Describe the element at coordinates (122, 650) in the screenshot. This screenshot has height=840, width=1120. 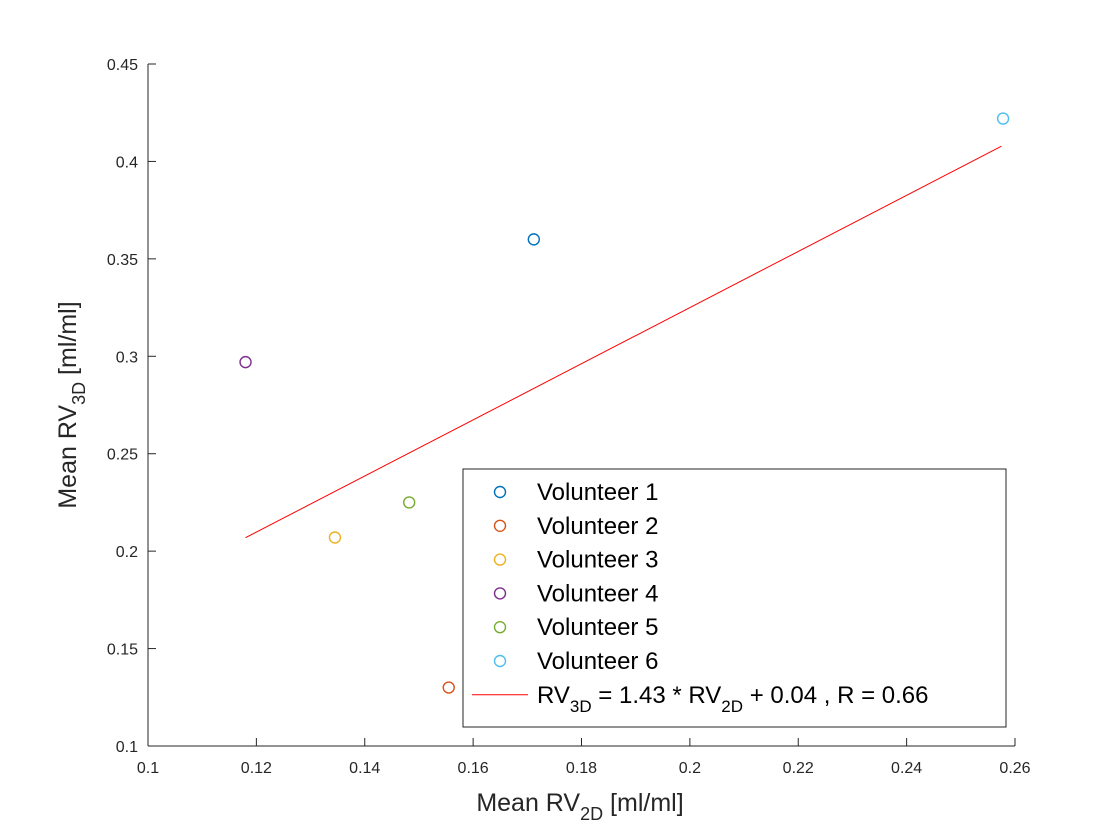
I see `y-tick-label: 0.15` at that location.